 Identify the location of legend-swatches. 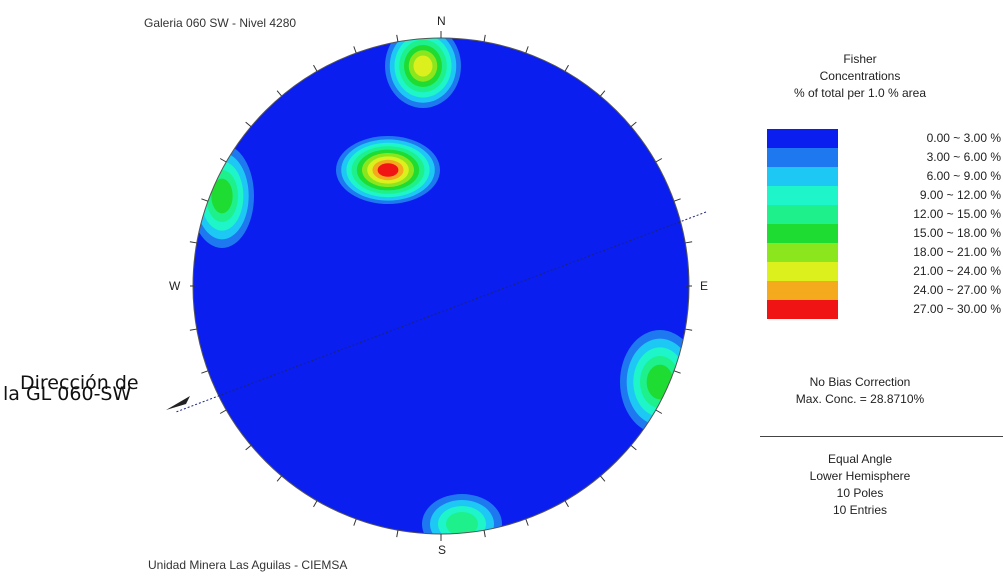
(802, 224).